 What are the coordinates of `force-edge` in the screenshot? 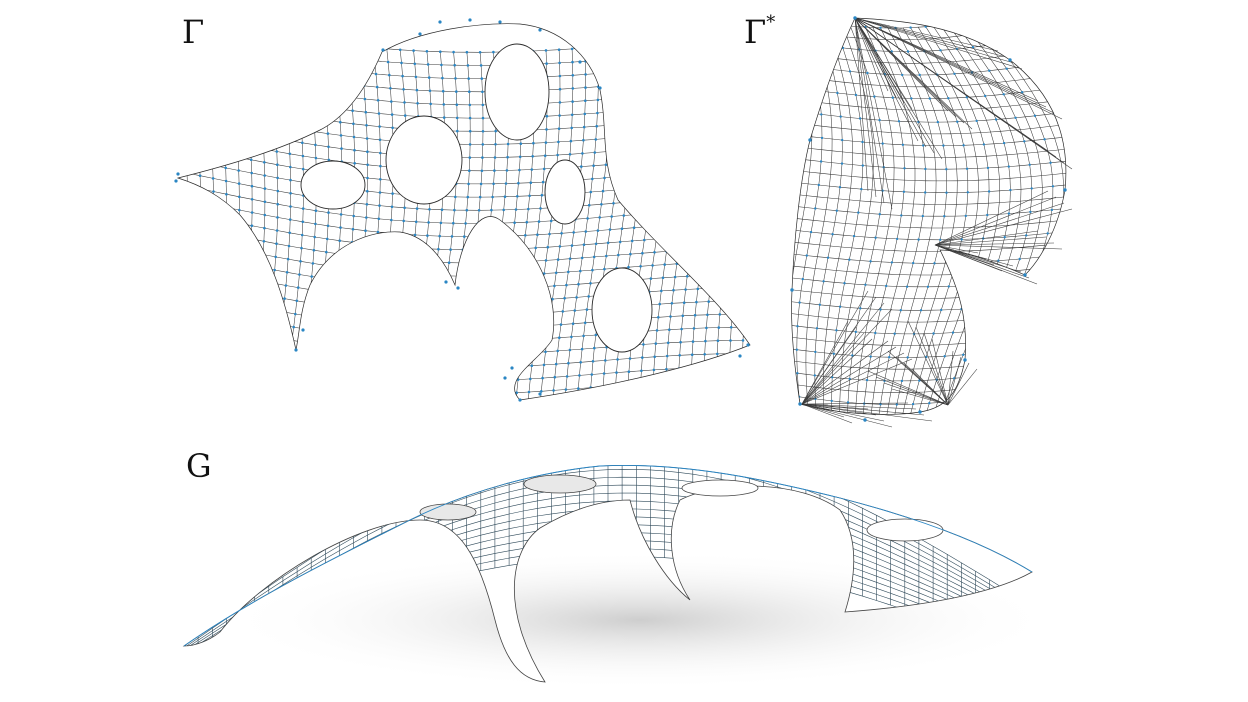 It's located at (919, 293).